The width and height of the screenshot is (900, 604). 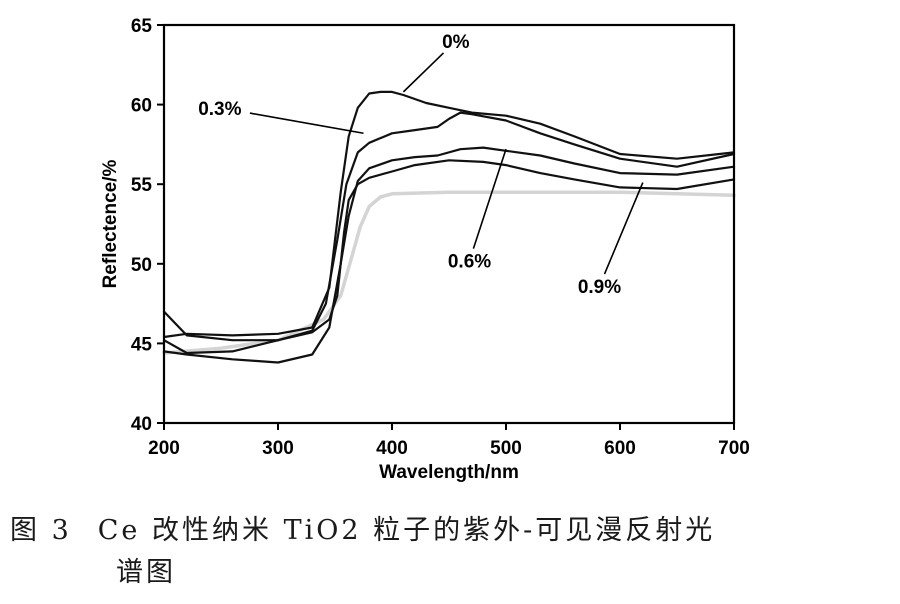 What do you see at coordinates (734, 448) in the screenshot?
I see `x-tick-label: 700` at bounding box center [734, 448].